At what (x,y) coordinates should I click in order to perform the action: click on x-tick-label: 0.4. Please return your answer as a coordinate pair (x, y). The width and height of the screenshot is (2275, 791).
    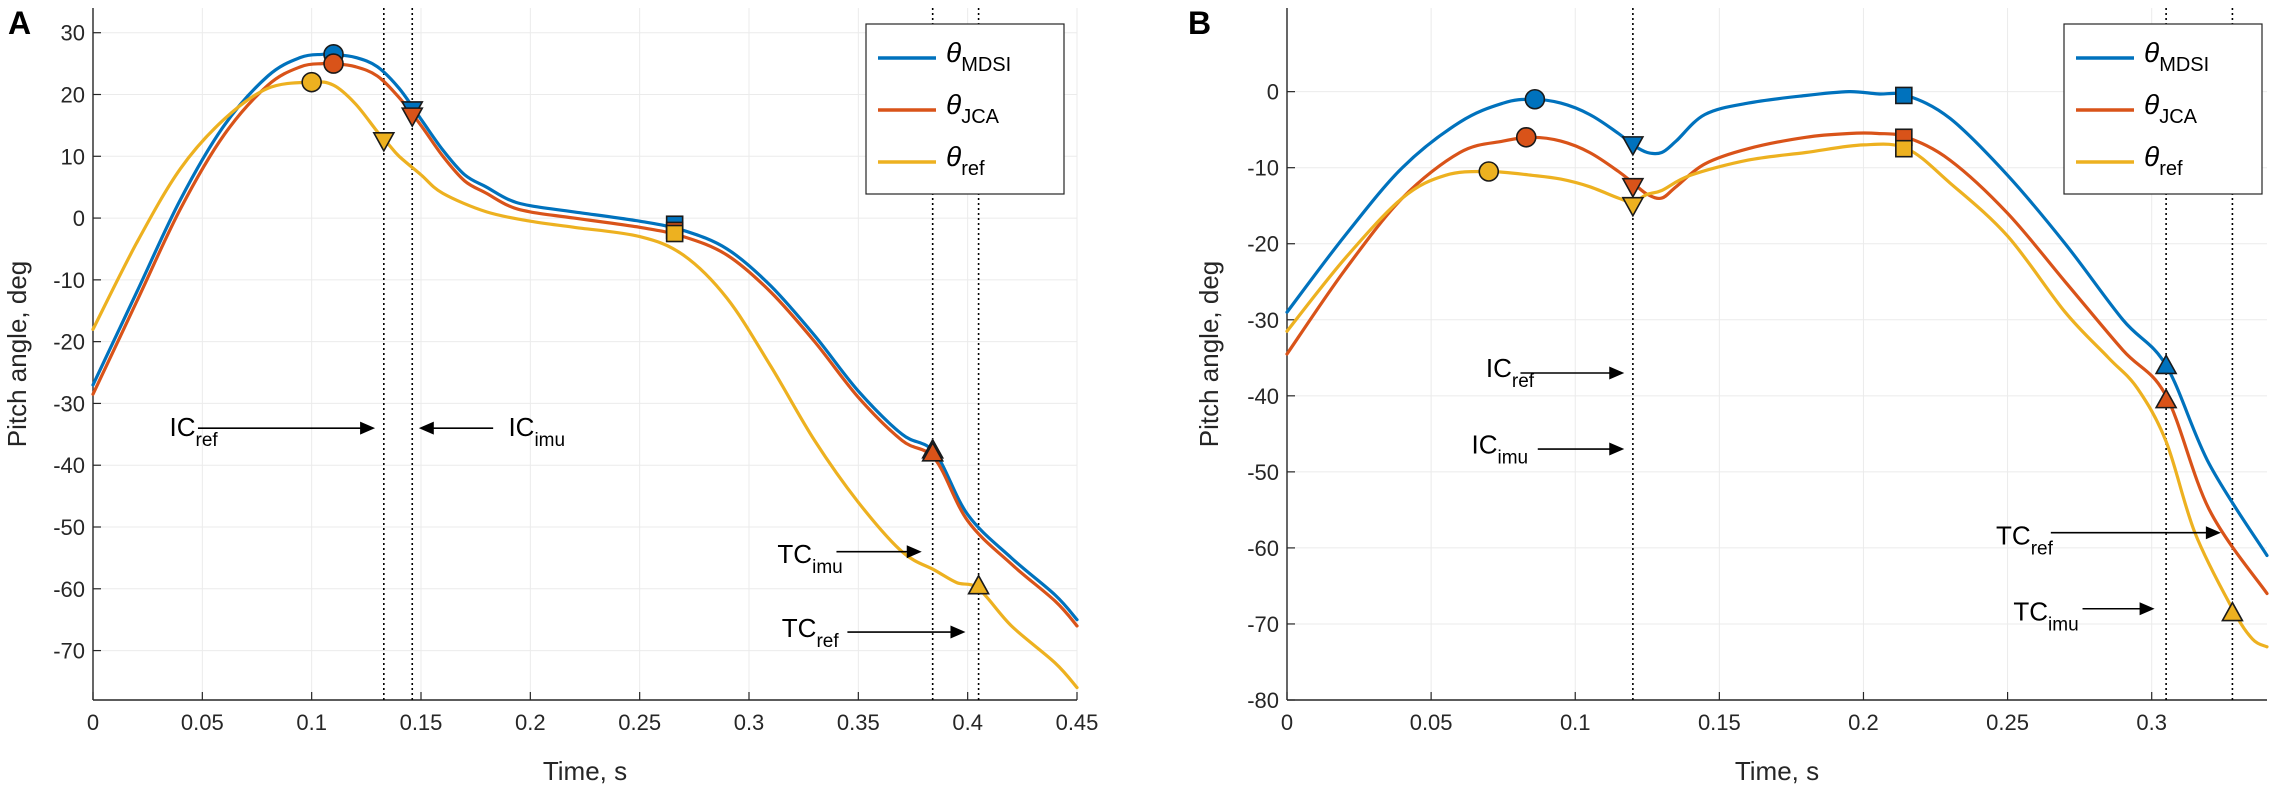
    Looking at the image, I should click on (967, 722).